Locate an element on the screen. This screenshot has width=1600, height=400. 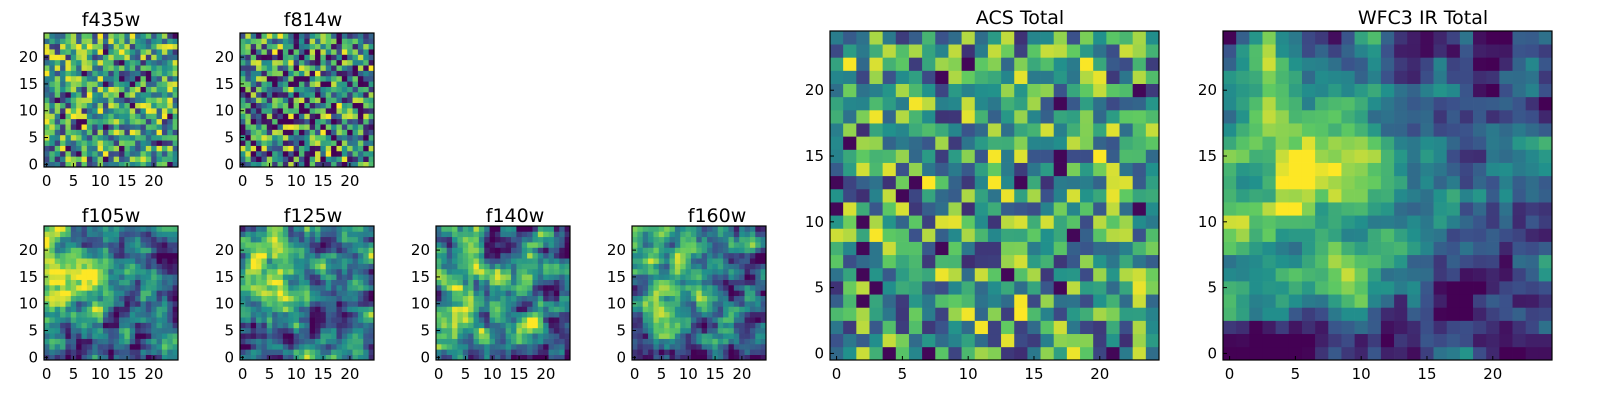
y-tick-label: 15 is located at coordinates (420, 277).